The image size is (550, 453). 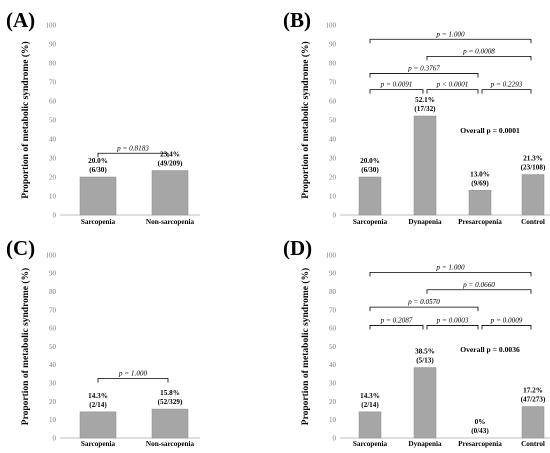 What do you see at coordinates (53, 101) in the screenshot?
I see `panel-a-y-tick-label: 60` at bounding box center [53, 101].